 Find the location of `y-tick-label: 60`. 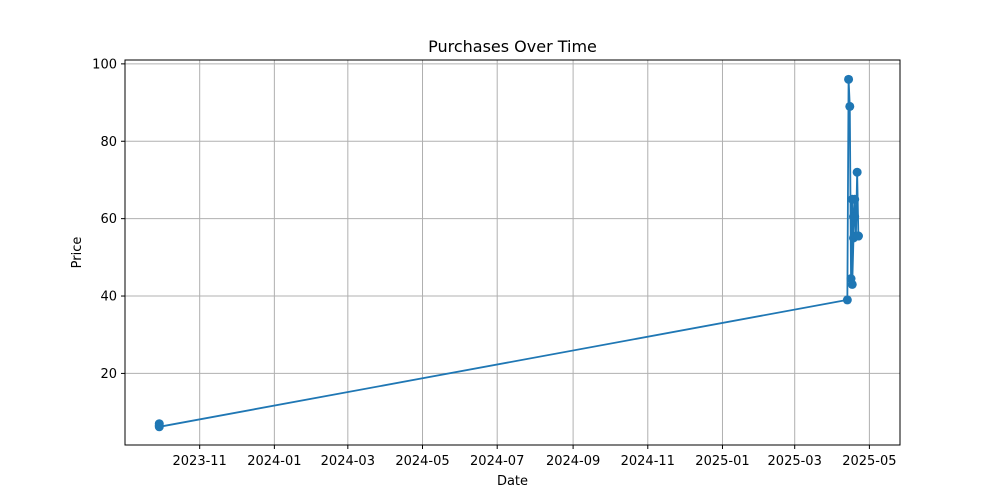

y-tick-label: 60 is located at coordinates (108, 219).